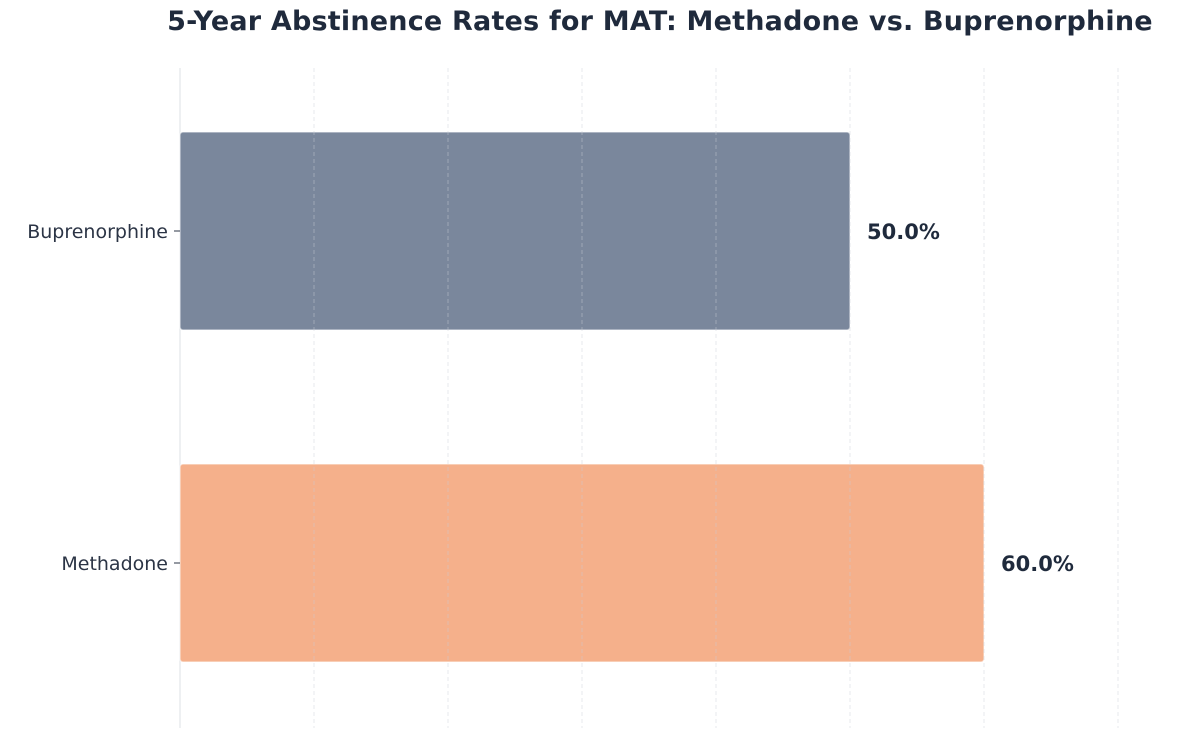 The width and height of the screenshot is (1200, 740). Describe the element at coordinates (903, 232) in the screenshot. I see `data-label: 50.0%` at that location.